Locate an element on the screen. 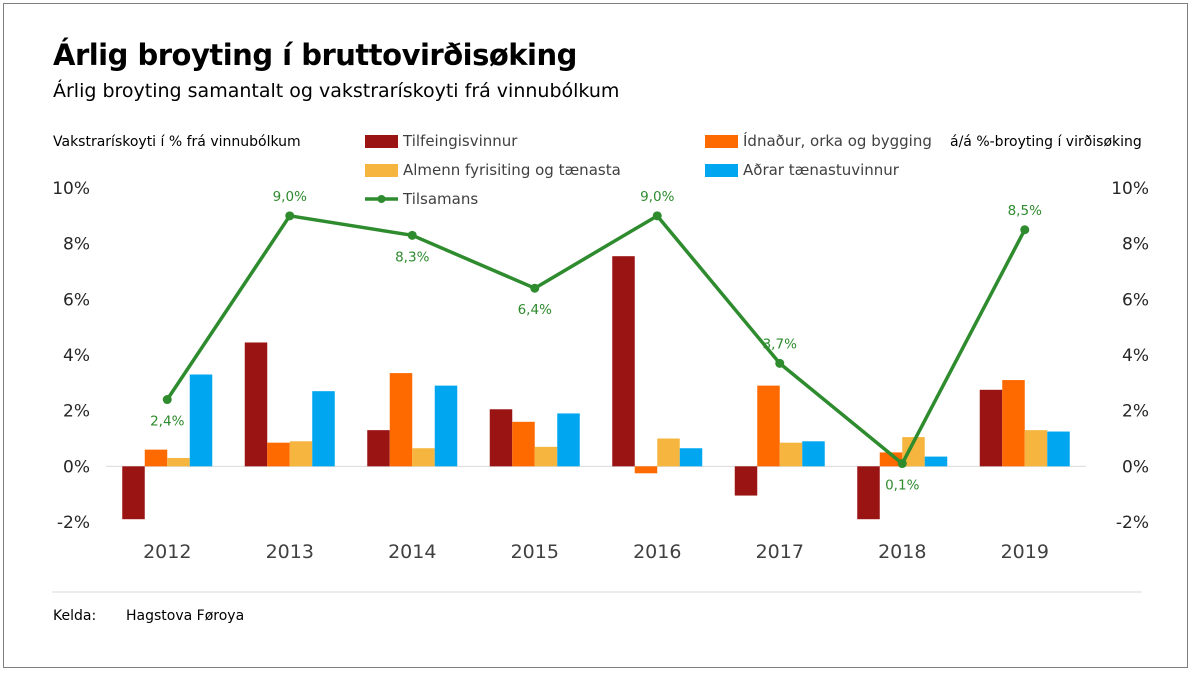 The width and height of the screenshot is (1193, 674). left-axis-title: Vakstrarískoyti í % frá vinnubólkum is located at coordinates (177, 142).